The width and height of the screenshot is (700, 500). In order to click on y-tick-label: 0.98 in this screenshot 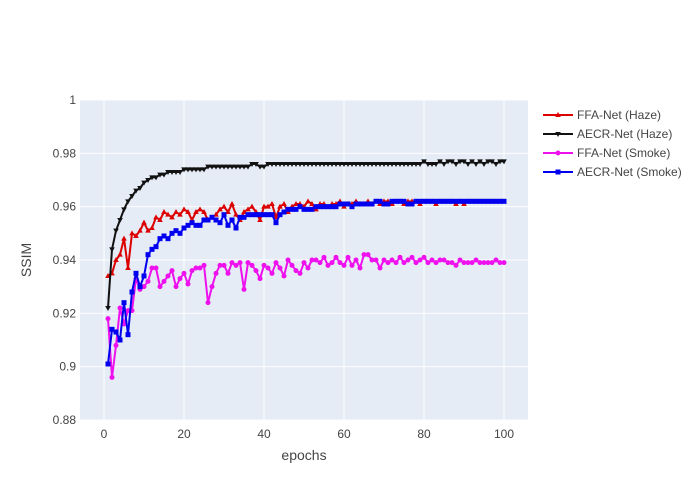, I will do `click(65, 153)`.